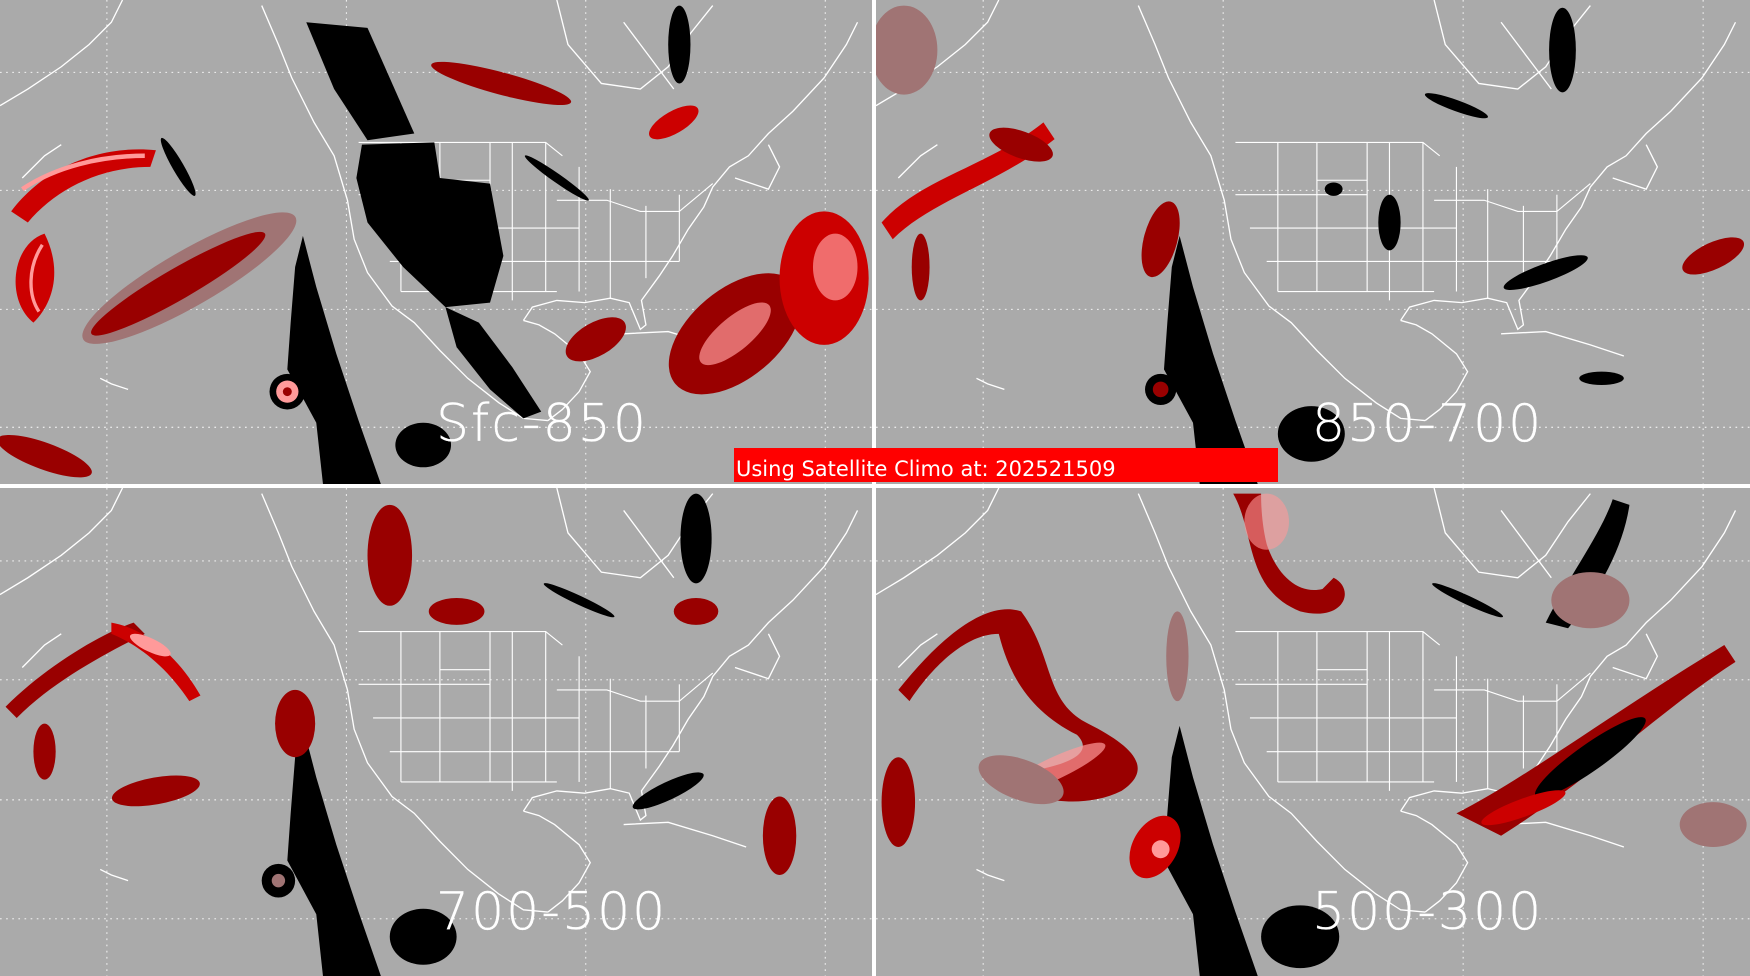  I want to click on layer-label: 700-500, so click(552, 912).